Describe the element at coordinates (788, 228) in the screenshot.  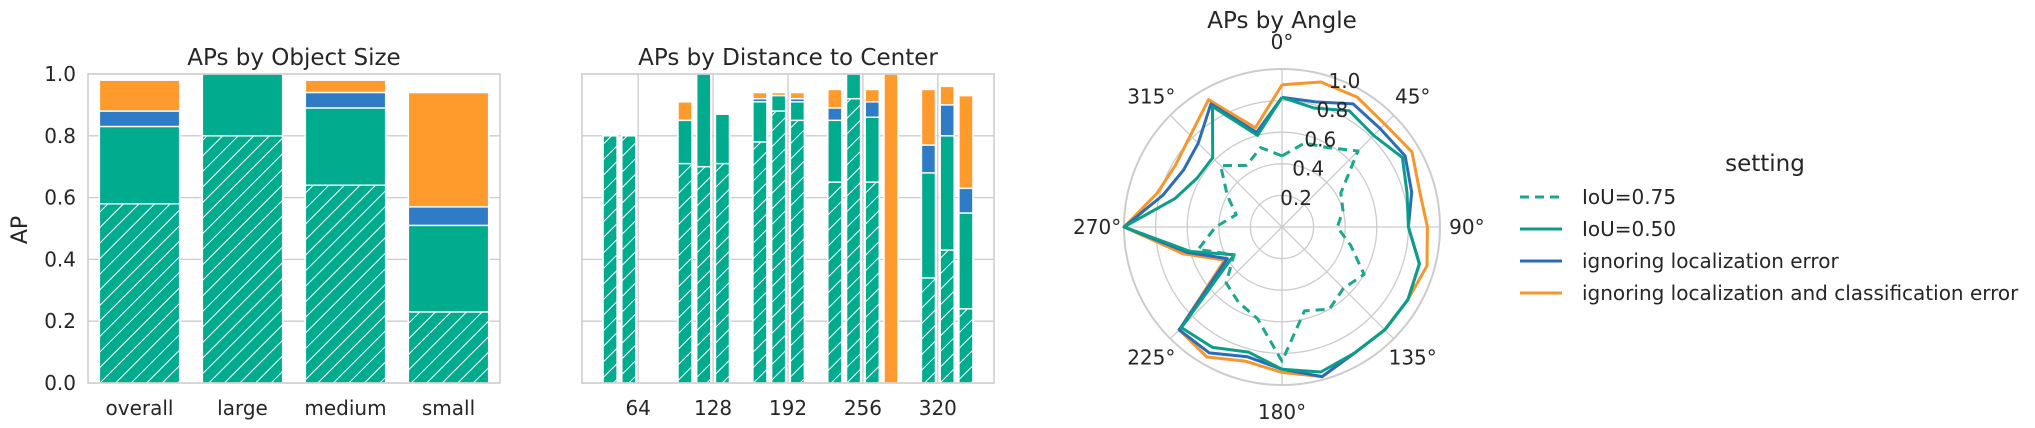
I see `distance-chart-frame` at that location.